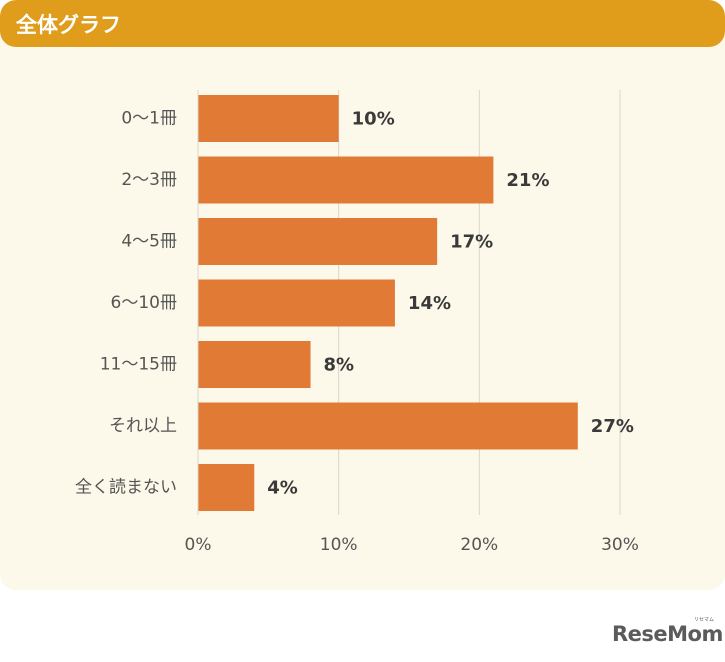 The width and height of the screenshot is (725, 662). What do you see at coordinates (527, 180) in the screenshot?
I see `value-label-2: 21%` at bounding box center [527, 180].